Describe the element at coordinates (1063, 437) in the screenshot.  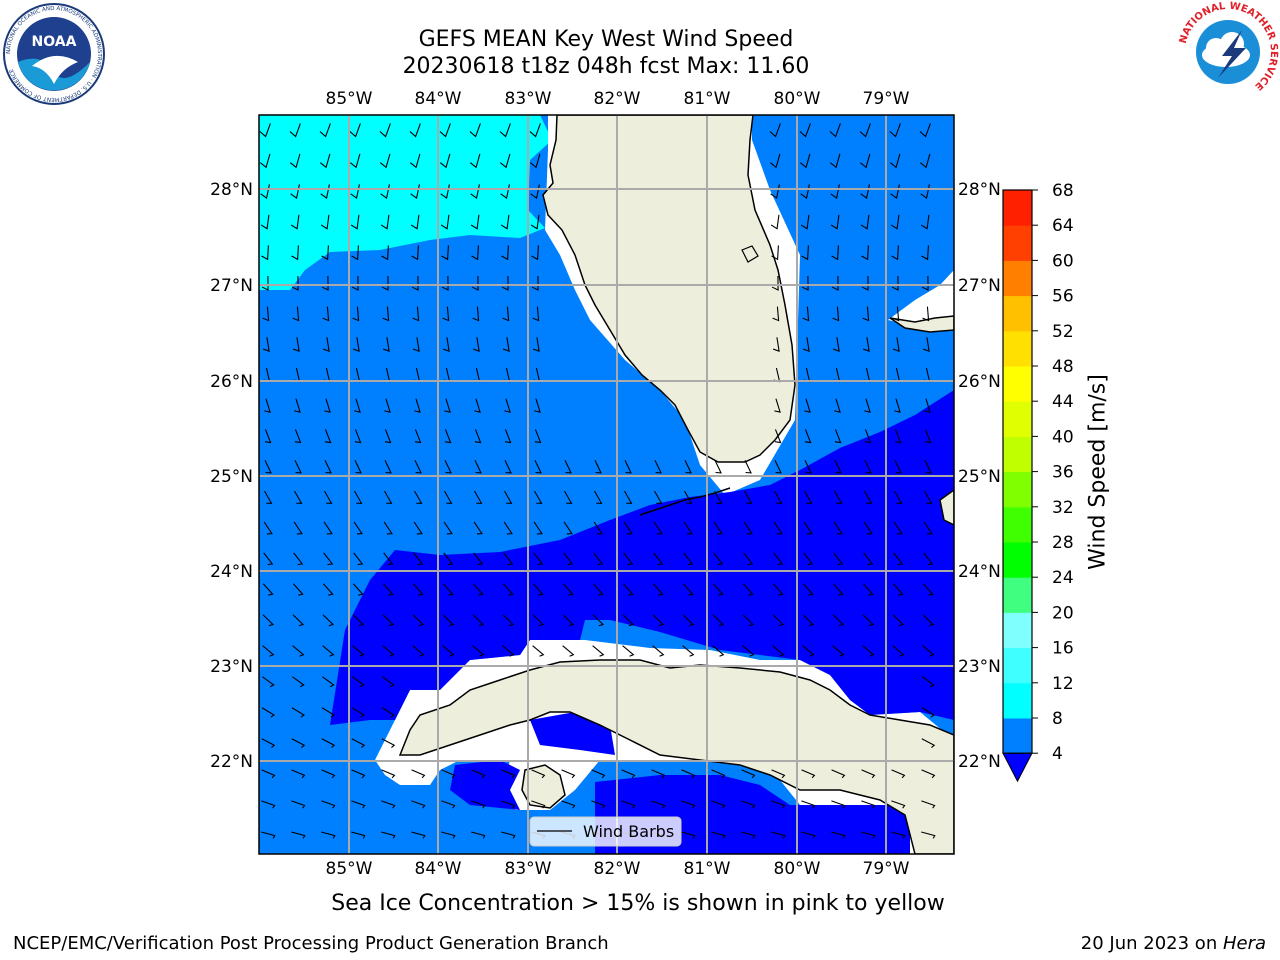
I see `colorbar-tick-label: 40` at that location.